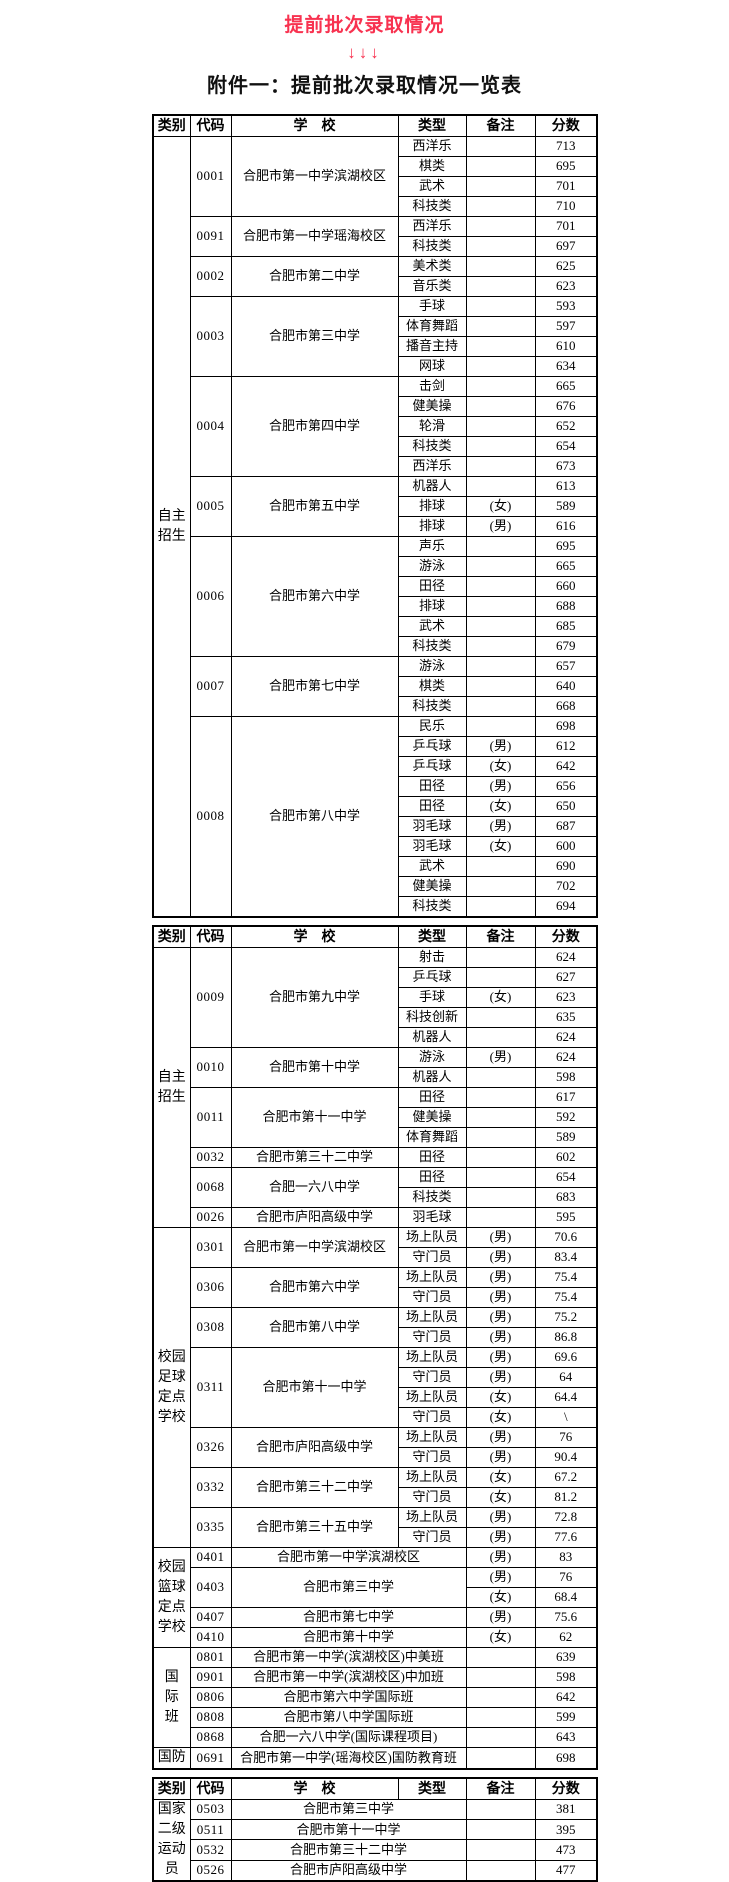  I want to click on code-cell: 0009, so click(210, 997).